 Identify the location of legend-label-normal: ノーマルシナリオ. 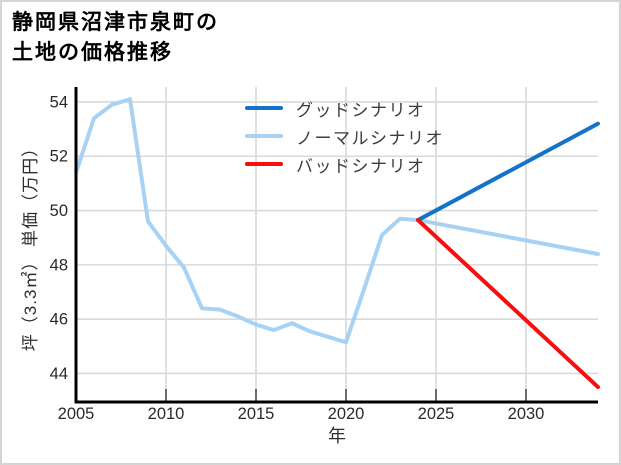
(370, 138).